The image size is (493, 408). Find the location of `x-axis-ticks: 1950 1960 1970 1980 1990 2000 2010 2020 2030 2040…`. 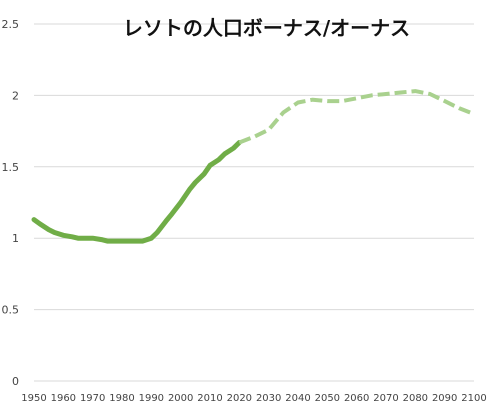

x-axis-ticks: 1950 1960 1970 1980 1990 2000 2010 2020 2030 2040… is located at coordinates (253, 398).